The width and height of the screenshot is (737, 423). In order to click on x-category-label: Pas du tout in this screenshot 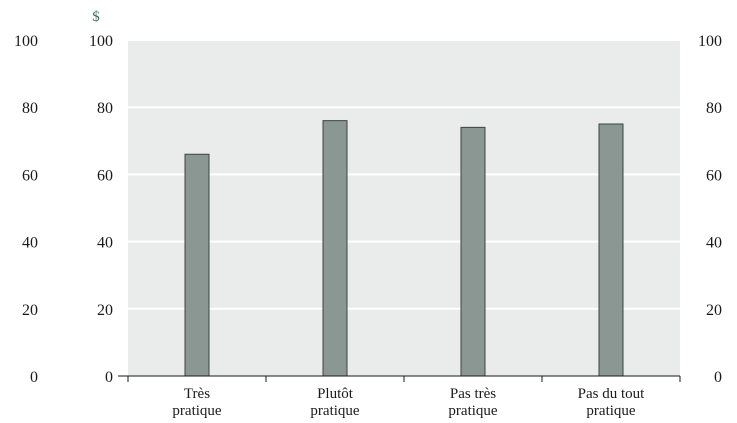, I will do `click(612, 394)`.